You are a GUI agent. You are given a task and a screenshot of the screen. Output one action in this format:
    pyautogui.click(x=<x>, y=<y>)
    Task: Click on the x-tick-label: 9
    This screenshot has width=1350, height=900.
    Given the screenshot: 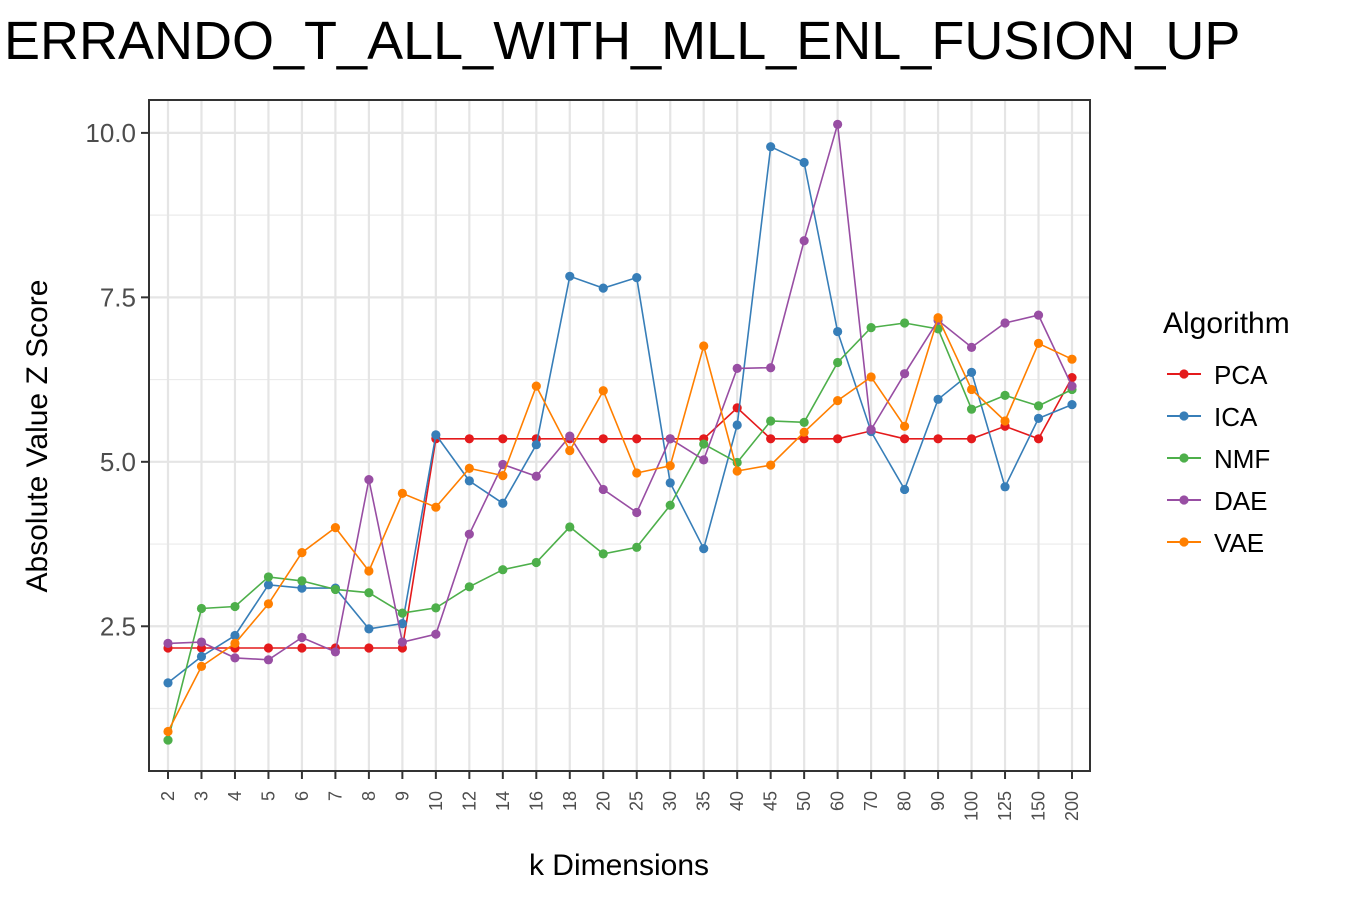 What is the action you would take?
    pyautogui.click(x=402, y=796)
    